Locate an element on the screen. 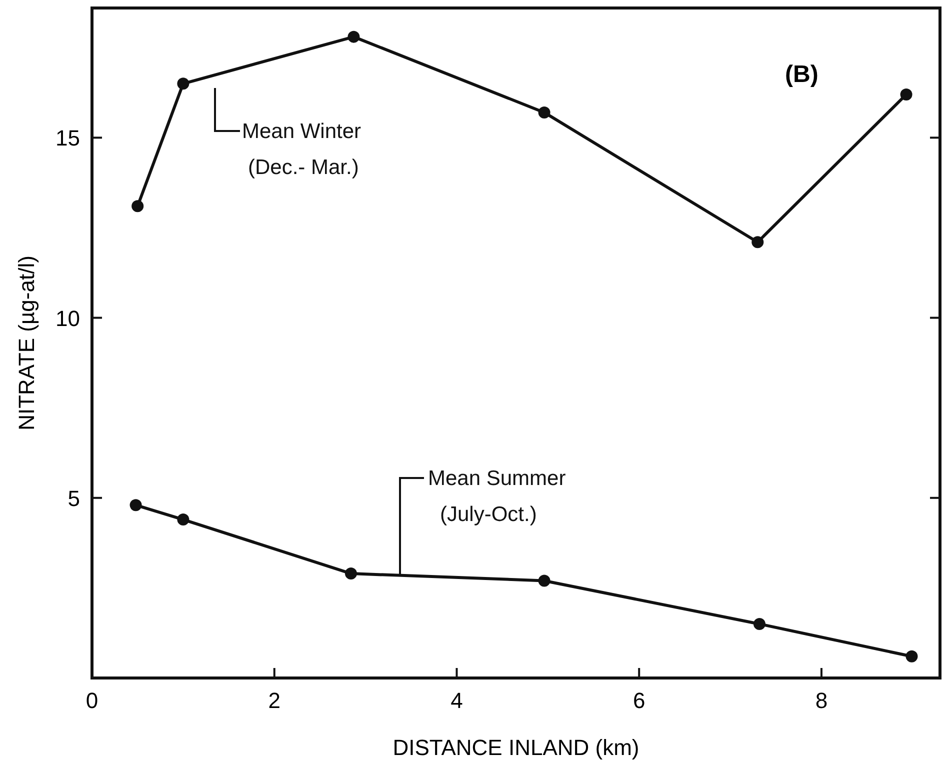  text: Mean Winter is located at coordinates (302, 131).